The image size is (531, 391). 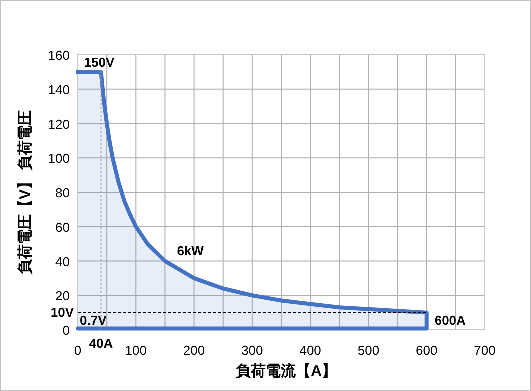 I want to click on x-axis-title: 負荷電流【A】, so click(x=286, y=371).